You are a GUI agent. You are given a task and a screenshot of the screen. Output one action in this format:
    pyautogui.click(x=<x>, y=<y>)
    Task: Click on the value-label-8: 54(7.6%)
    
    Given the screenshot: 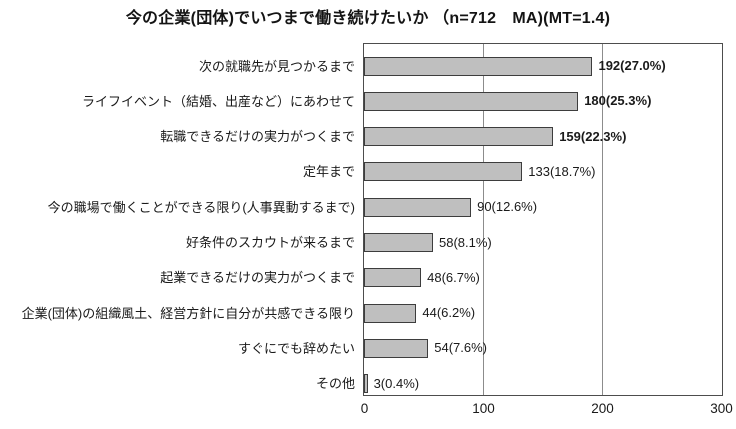 What is the action you would take?
    pyautogui.click(x=460, y=348)
    